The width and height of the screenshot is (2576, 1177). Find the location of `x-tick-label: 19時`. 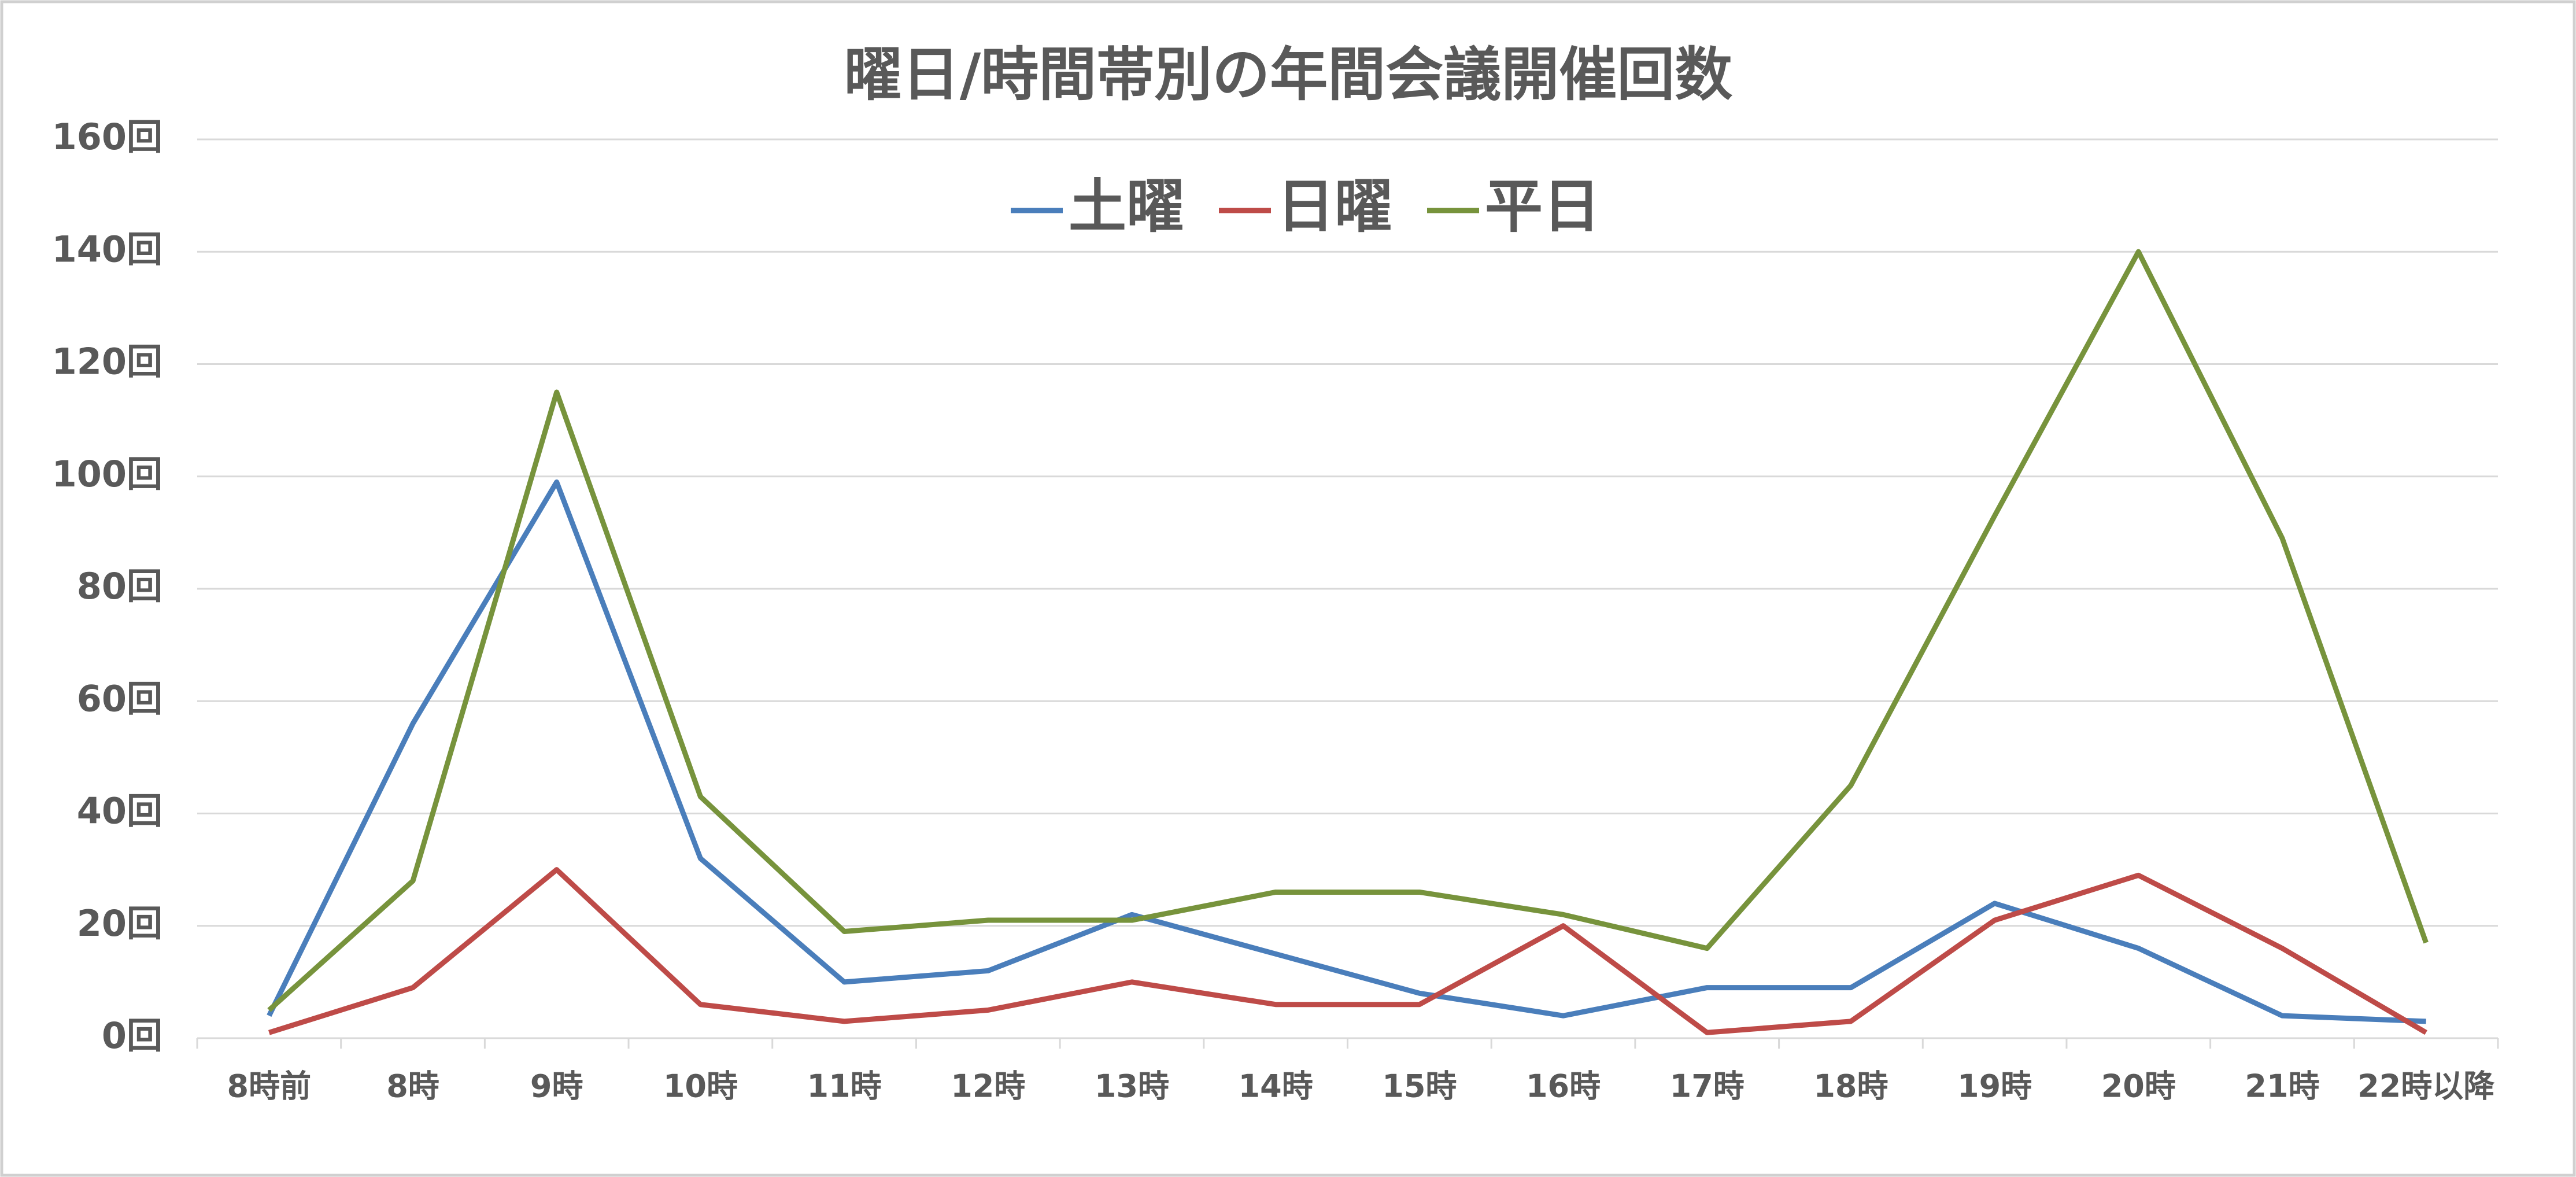

x-tick-label: 19時 is located at coordinates (1994, 1086).